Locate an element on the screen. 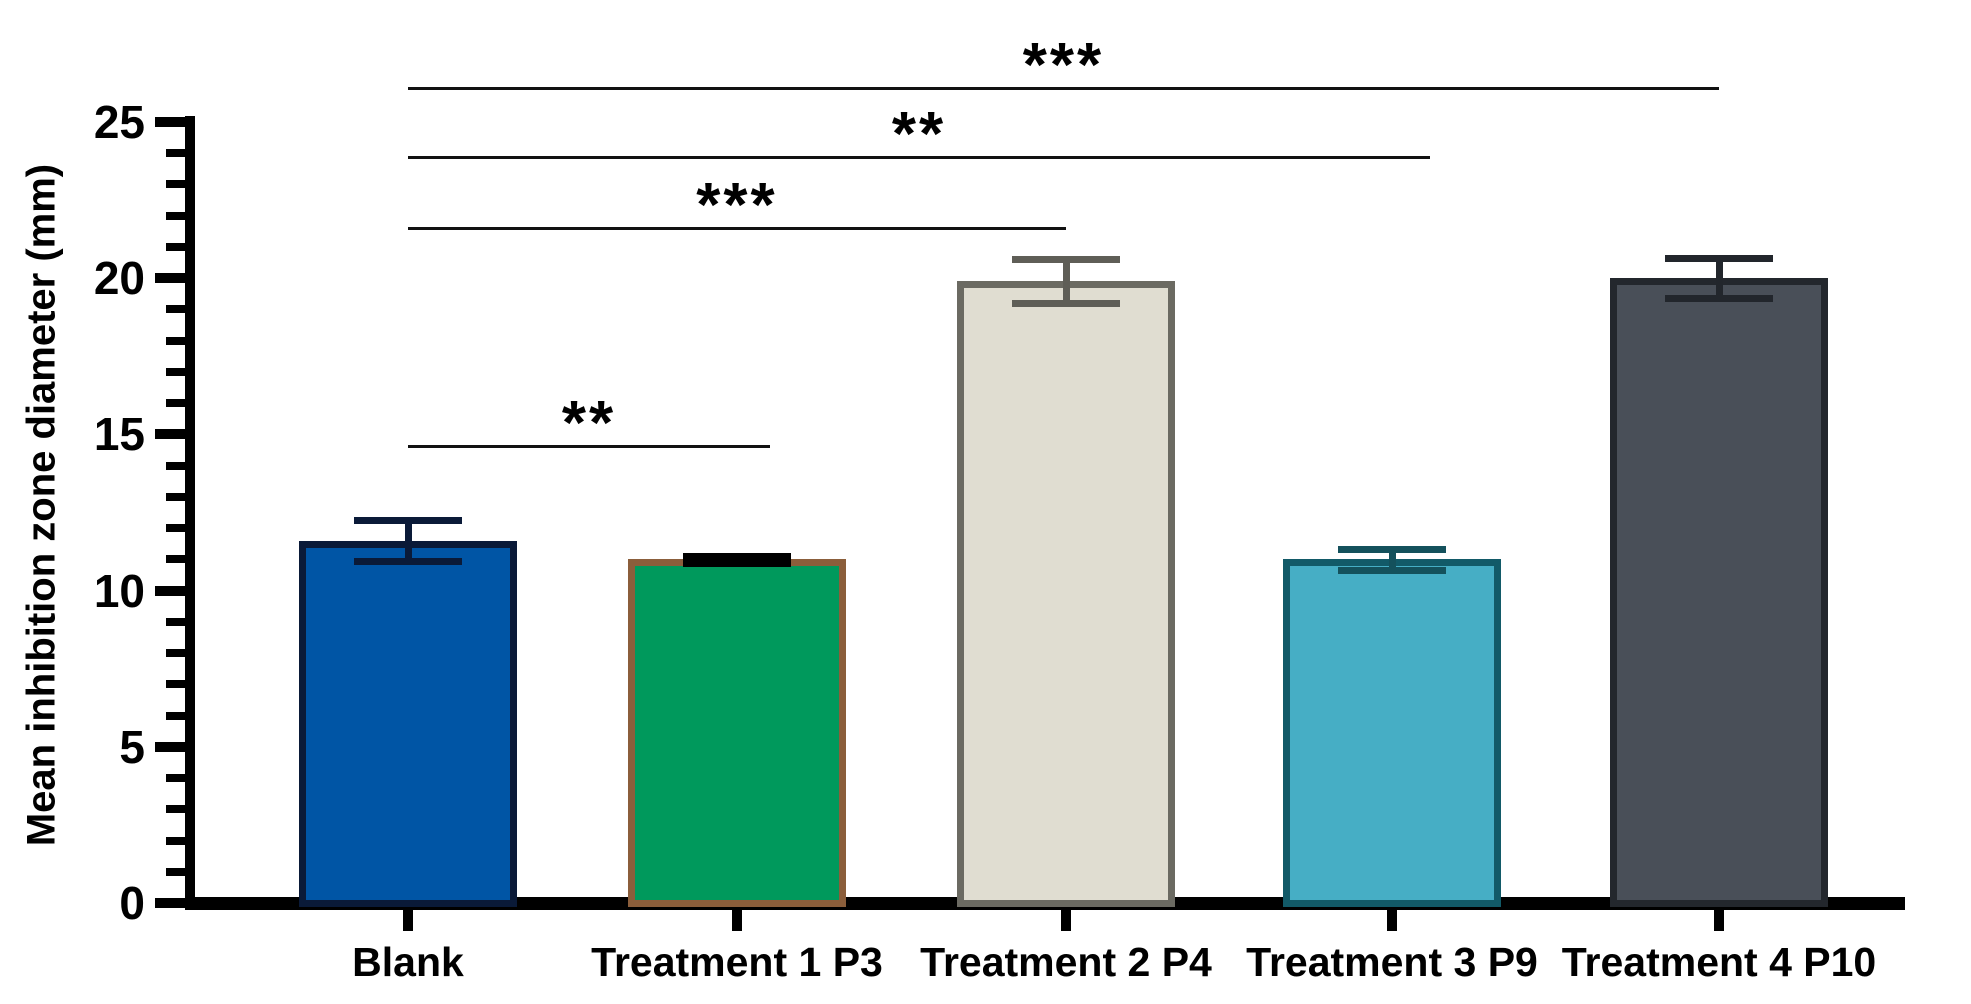  y-tick-label: 15 is located at coordinates (119, 434).